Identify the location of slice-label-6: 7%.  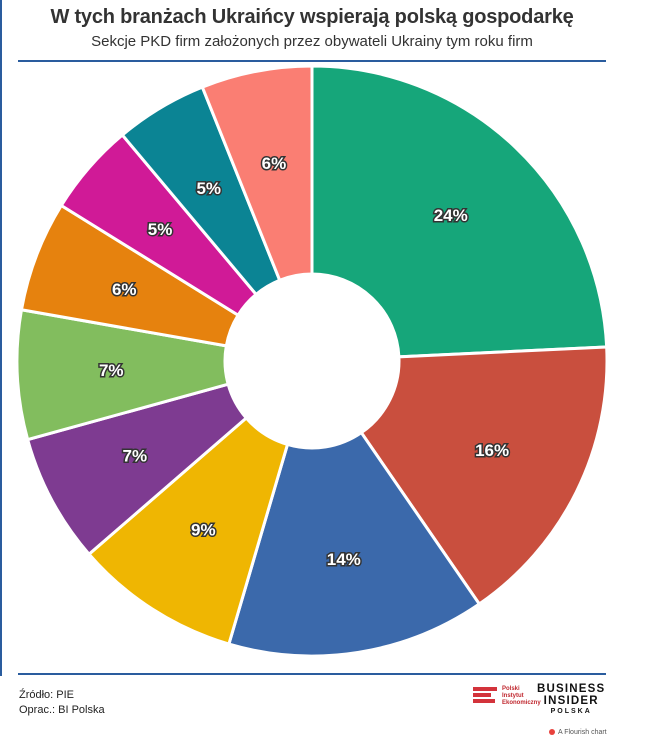
(111, 370).